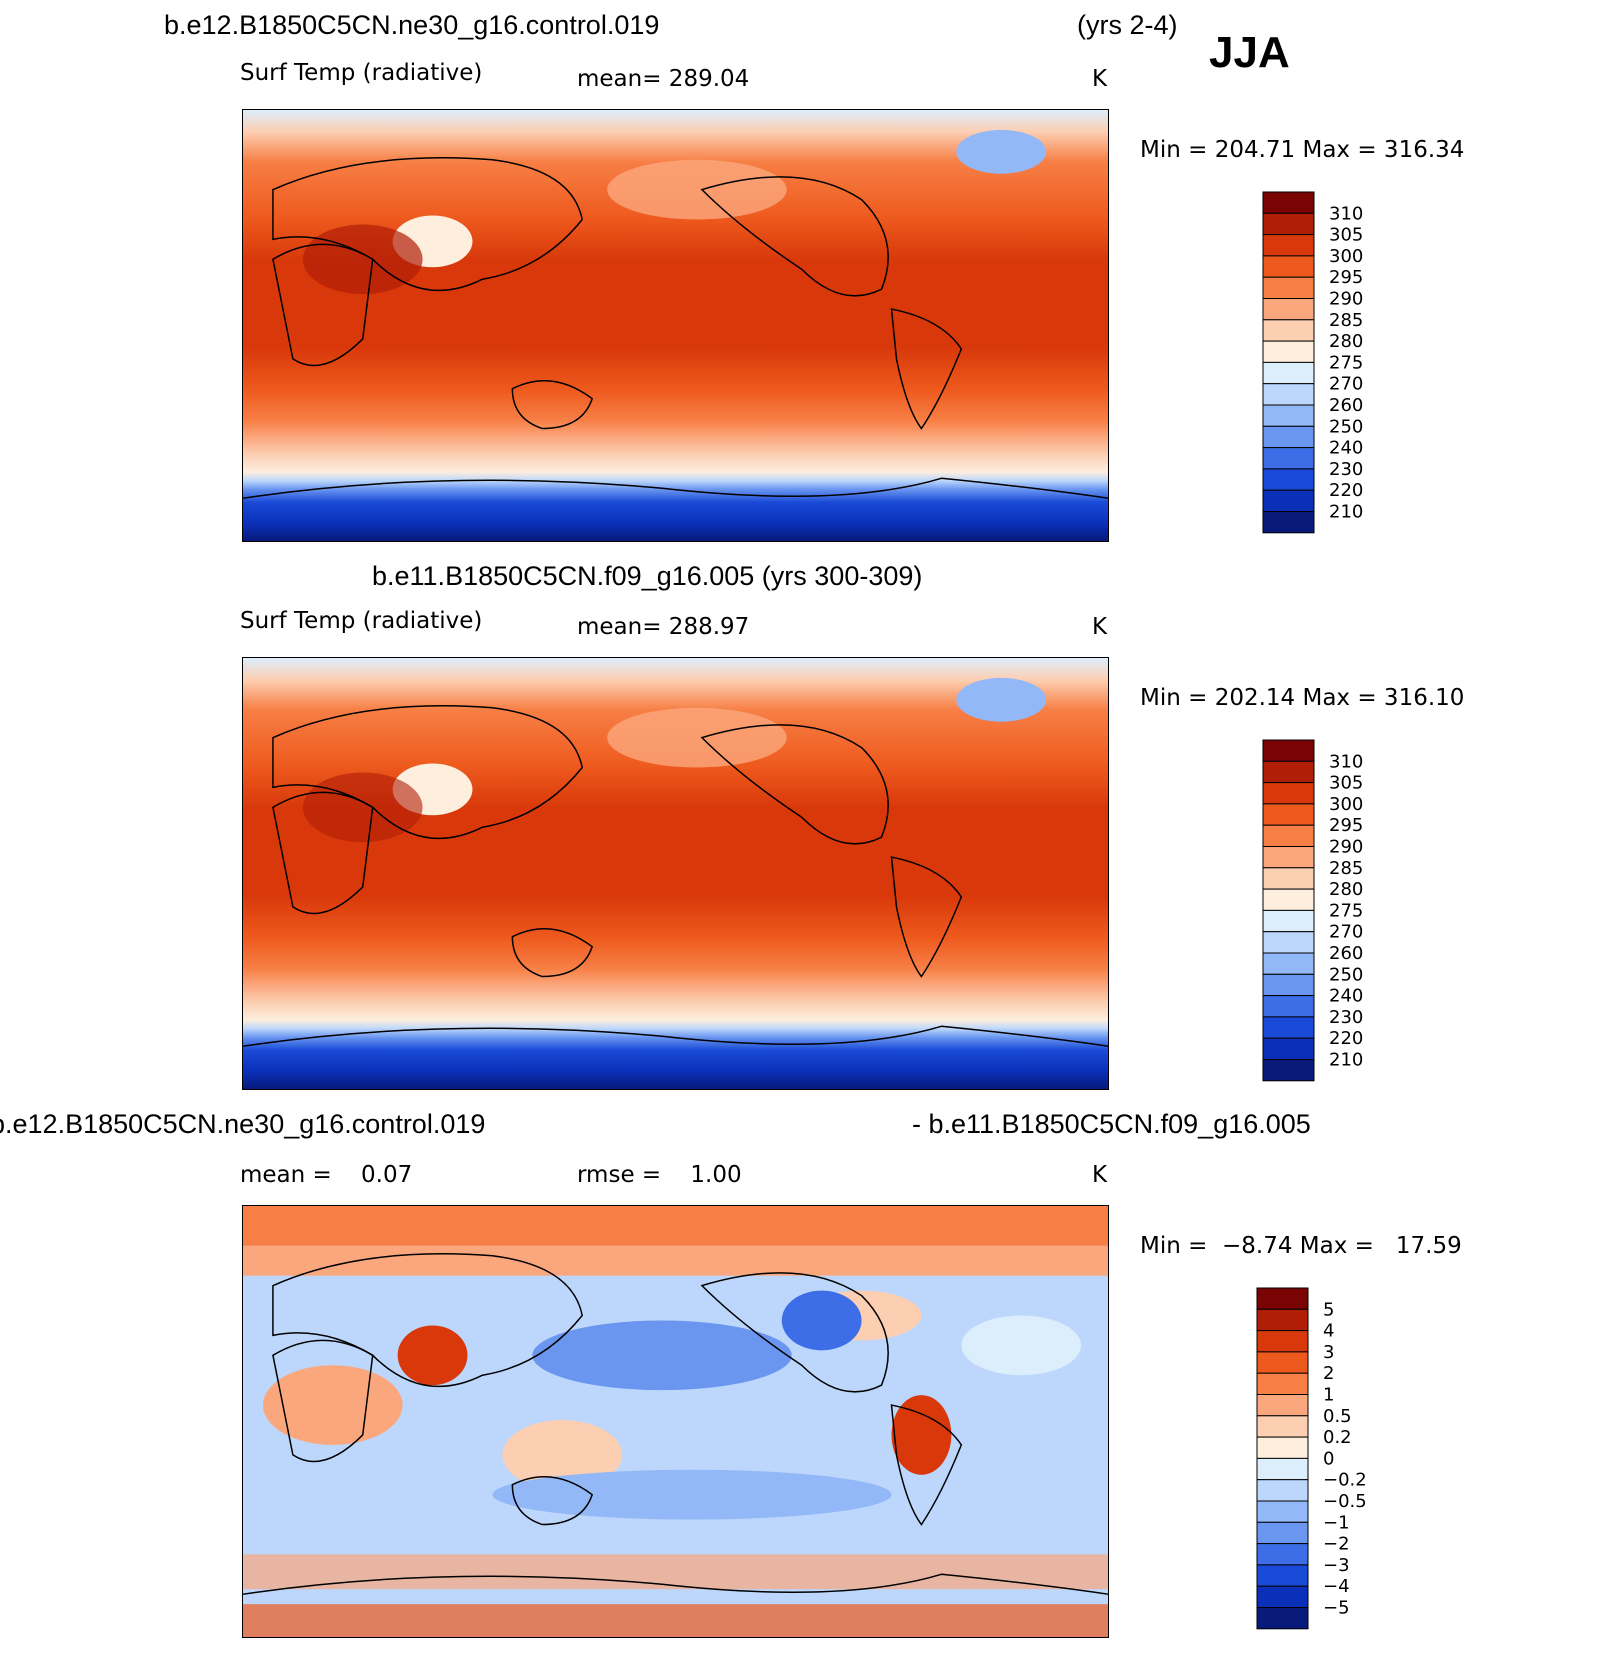  What do you see at coordinates (412, 25) in the screenshot?
I see `panel1-title-left: b.e12.B1850C5CN.ne30_g16.control.019` at bounding box center [412, 25].